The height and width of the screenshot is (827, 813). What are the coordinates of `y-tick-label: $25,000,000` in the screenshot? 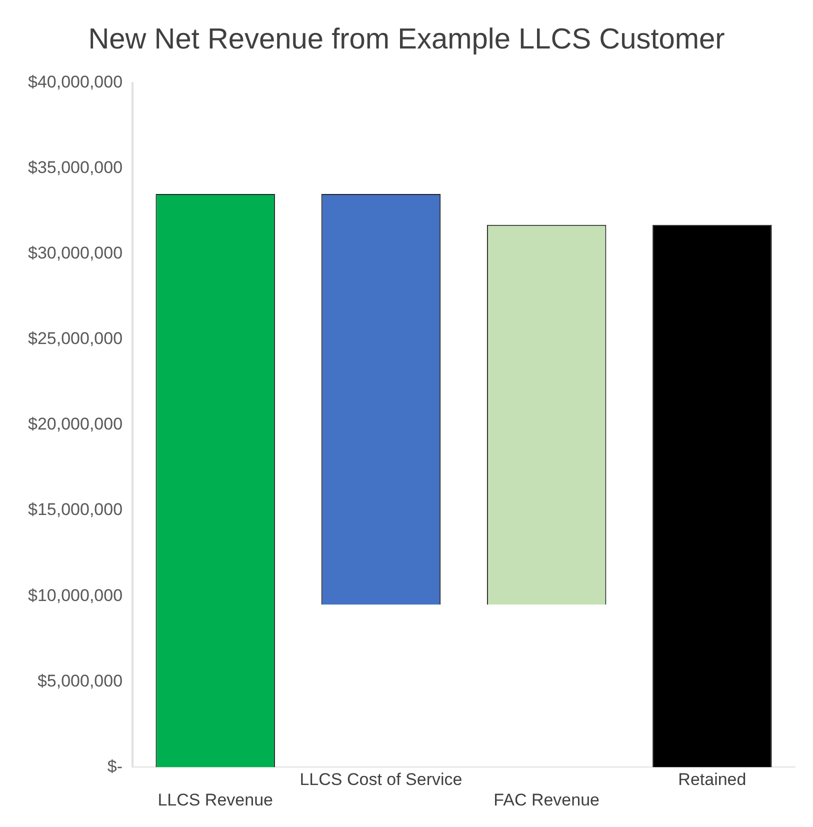 It's located at (75, 338).